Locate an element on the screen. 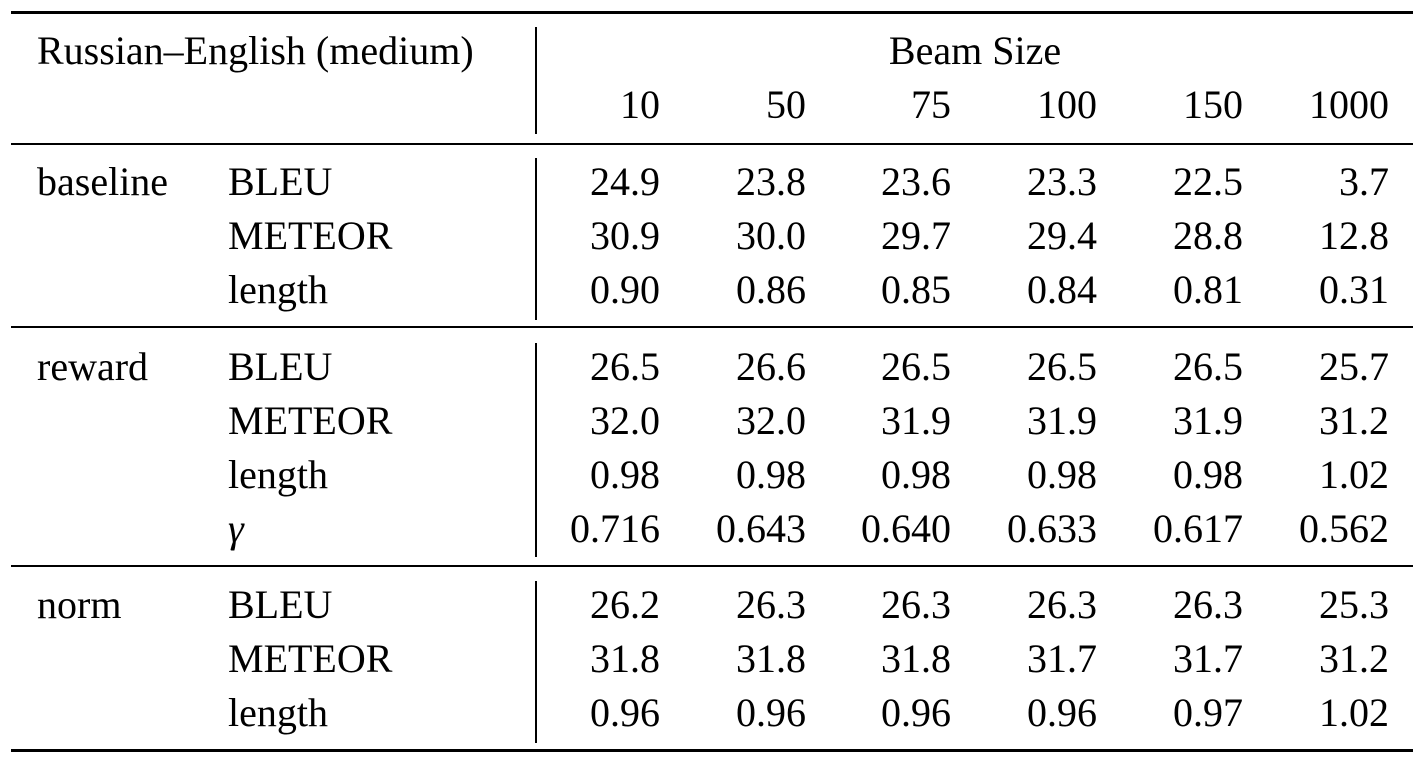 This screenshot has height=770, width=1425. norm-vertical-separator is located at coordinates (536, 662).